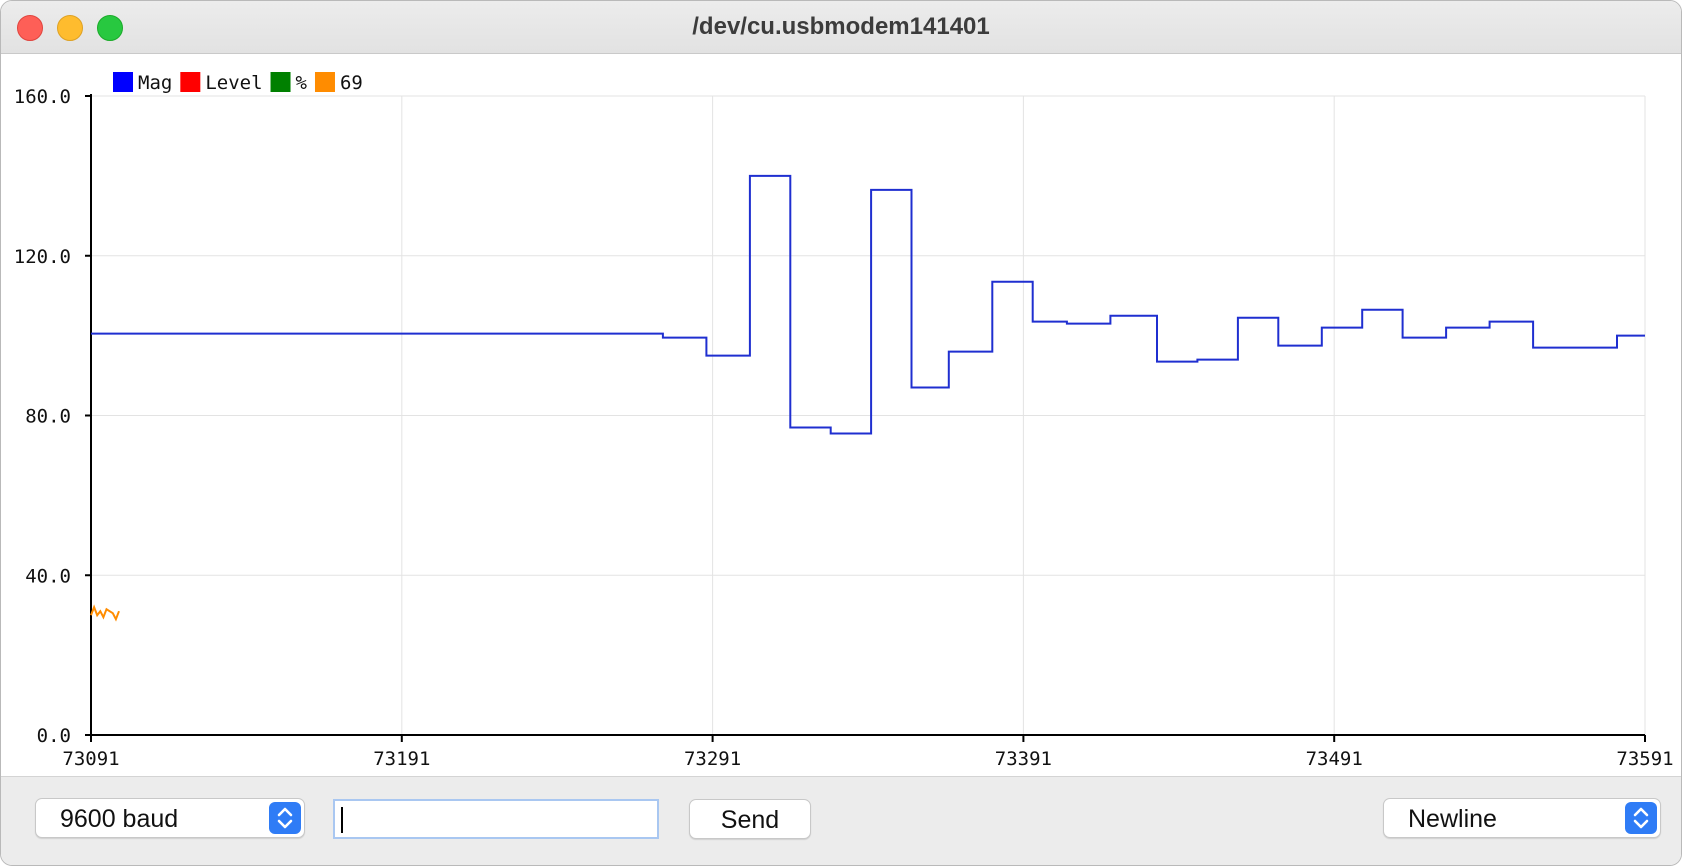  What do you see at coordinates (30, 28) in the screenshot?
I see `close-window-button` at bounding box center [30, 28].